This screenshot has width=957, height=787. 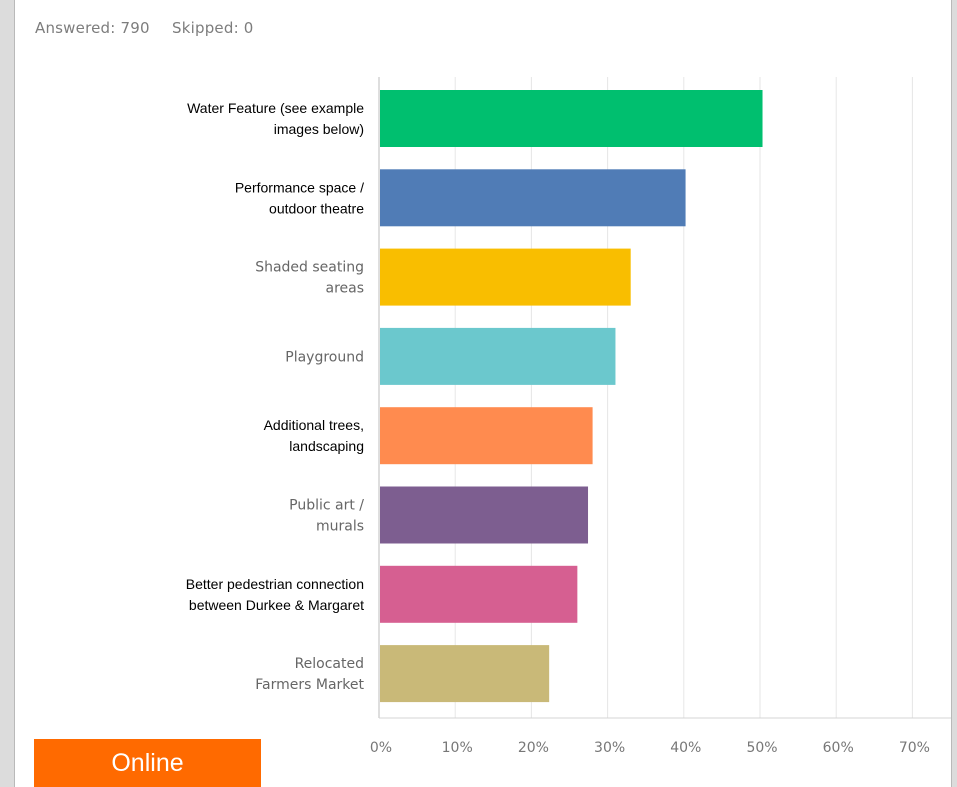 I want to click on x-tick-label: 40%, so click(x=685, y=748).